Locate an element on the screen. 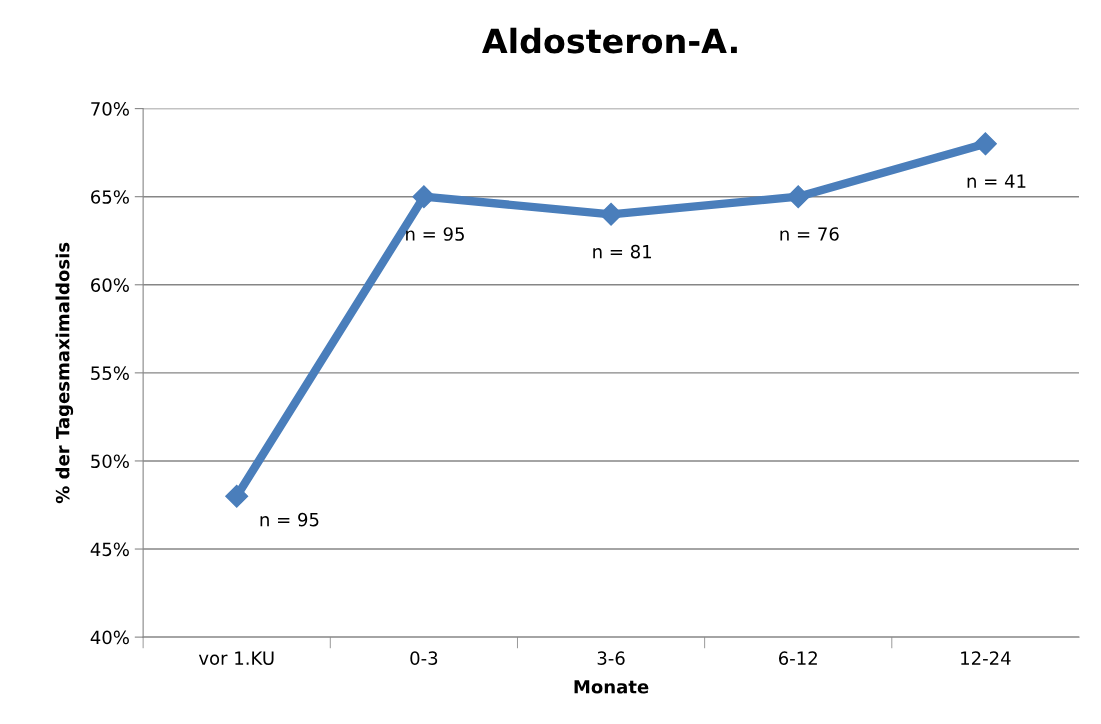 The image size is (1101, 724). y-tick-label: 60% is located at coordinates (110, 285).